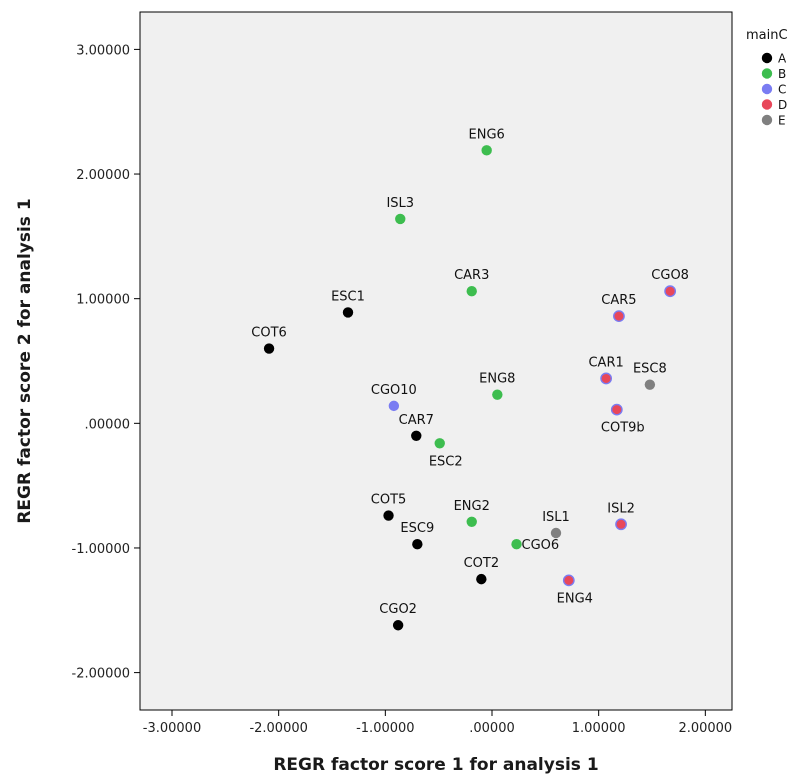  I want to click on point-label-eng6: ENG6, so click(487, 134).